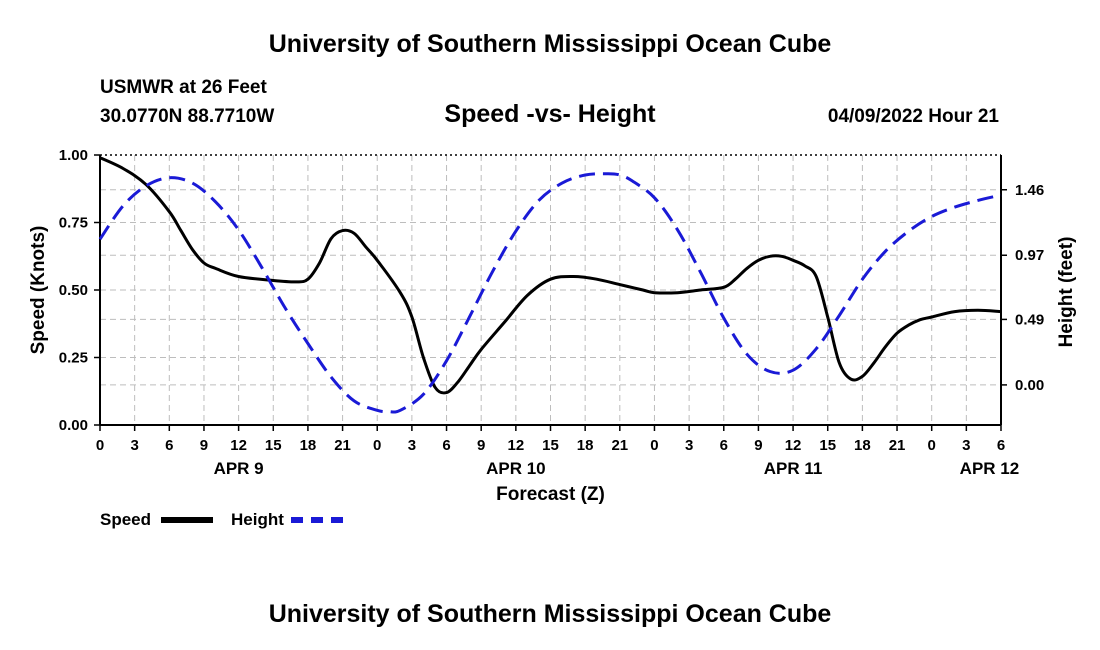 Image resolution: width=1100 pixels, height=650 pixels. Describe the element at coordinates (1029, 385) in the screenshot. I see `y2-tick-label: 0.00` at that location.